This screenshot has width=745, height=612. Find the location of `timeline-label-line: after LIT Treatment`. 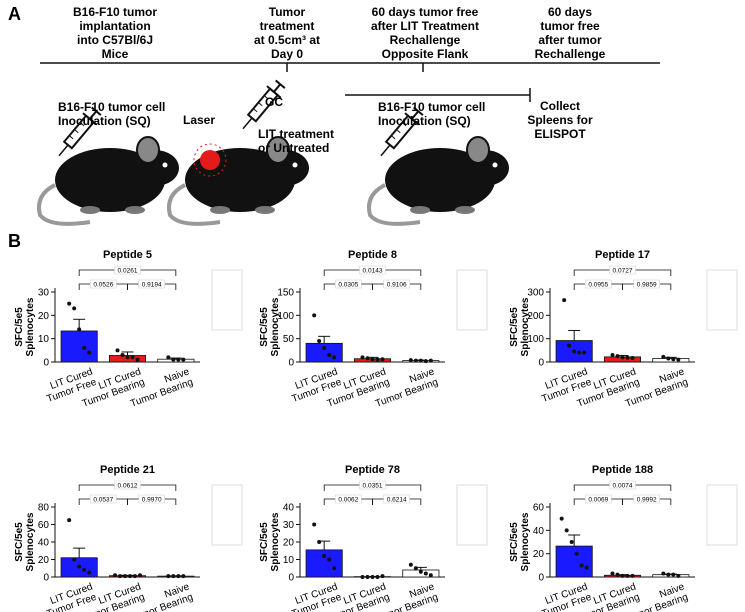

timeline-label-line: after LIT Treatment is located at coordinates (425, 26).